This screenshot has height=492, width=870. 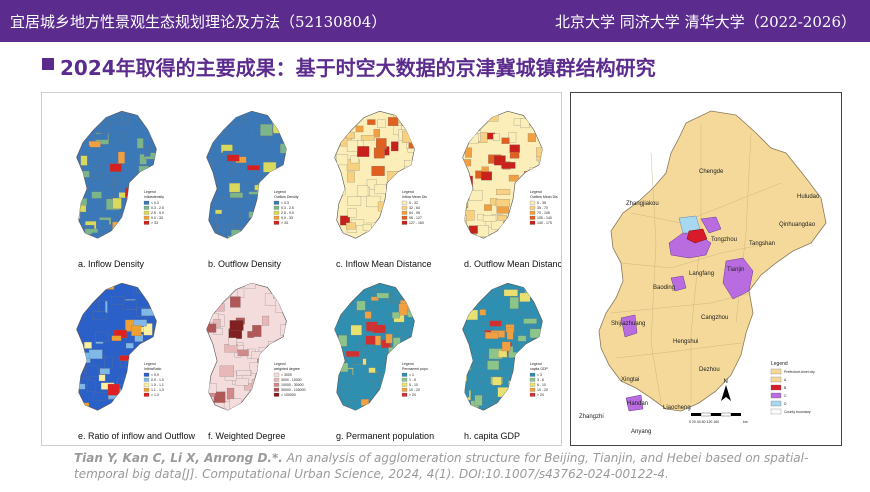 I want to click on legend-item: 1.0 - 1.1, so click(x=157, y=385).